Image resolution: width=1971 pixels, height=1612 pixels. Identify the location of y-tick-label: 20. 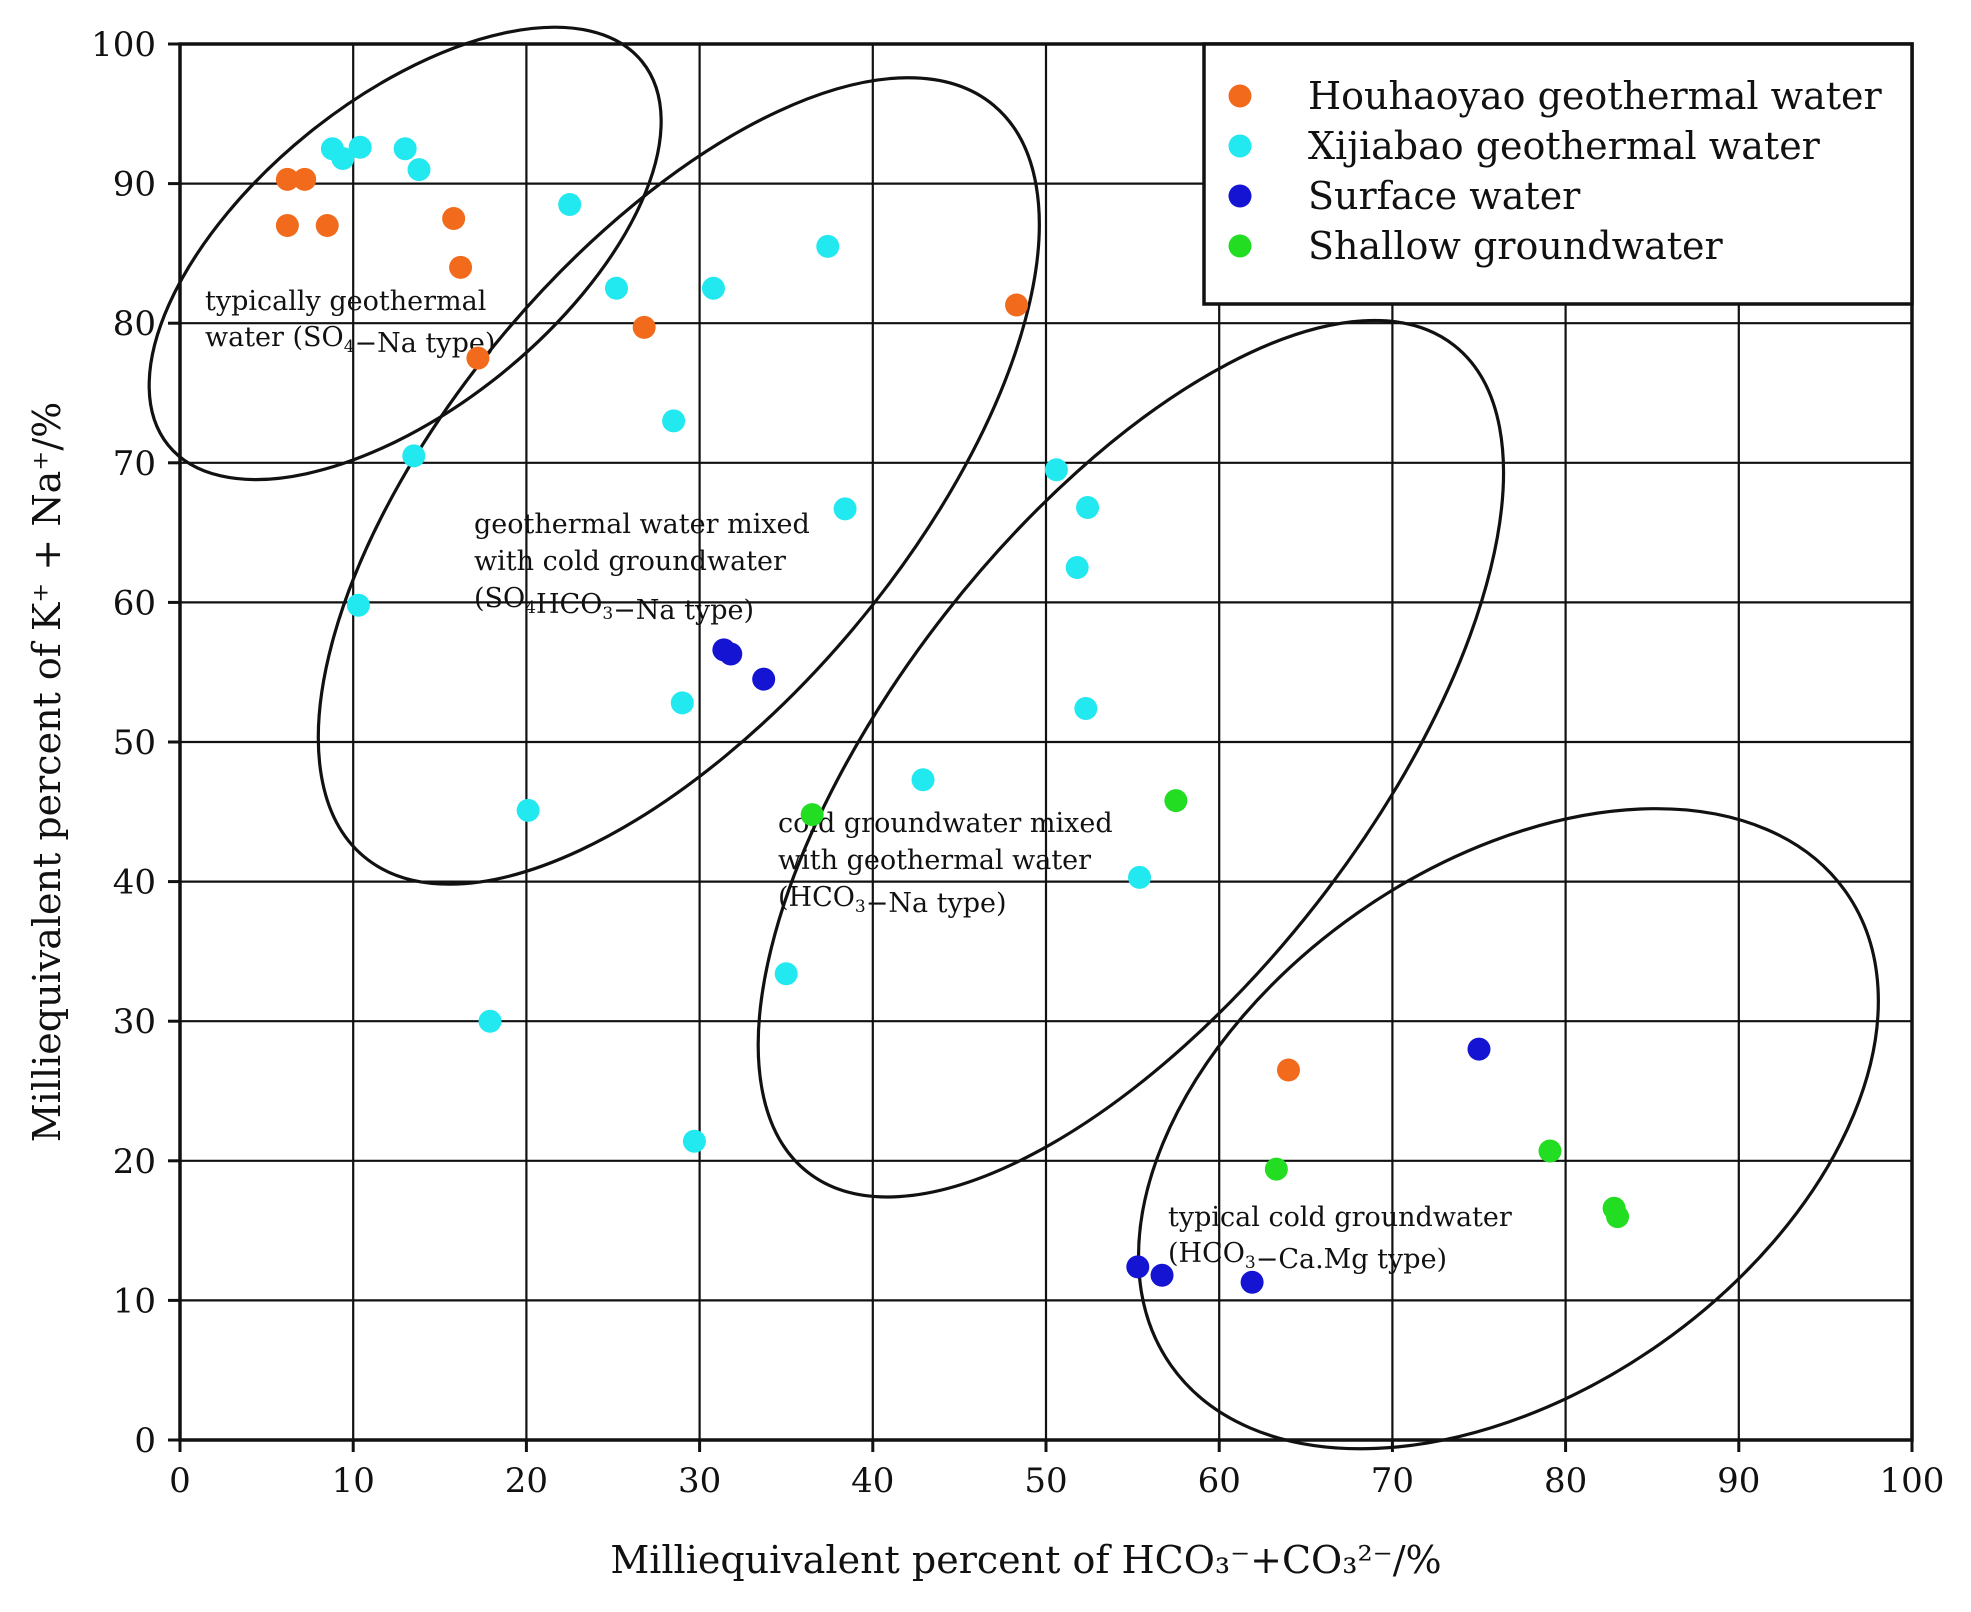
(134, 1162).